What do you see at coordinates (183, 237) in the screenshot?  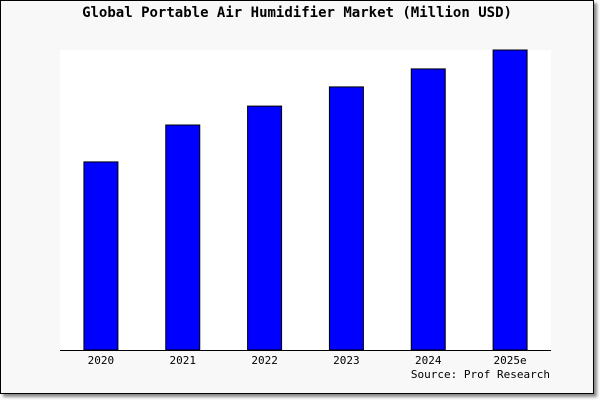 I see `bar-2021` at bounding box center [183, 237].